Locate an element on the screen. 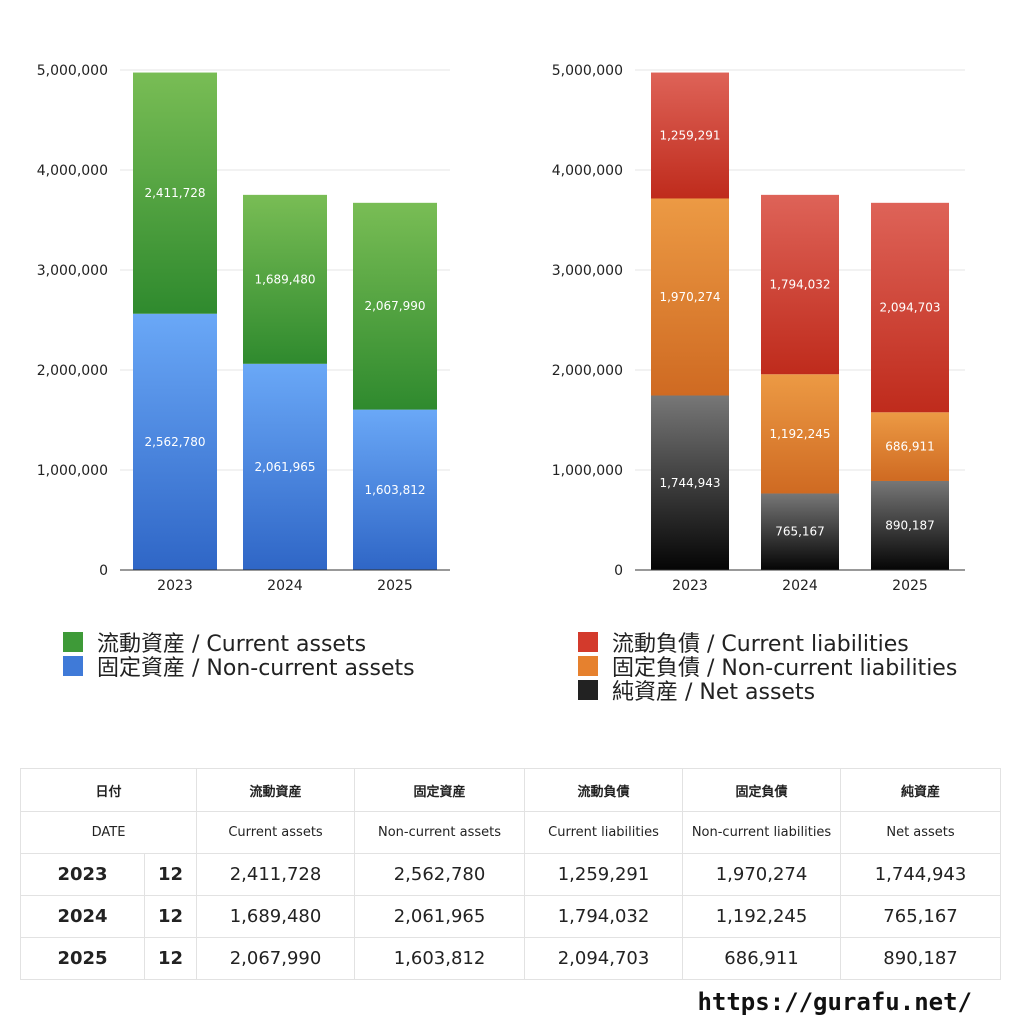 This screenshot has height=1024, width=1024. legend-label: 純資産 / Net assets is located at coordinates (714, 692).